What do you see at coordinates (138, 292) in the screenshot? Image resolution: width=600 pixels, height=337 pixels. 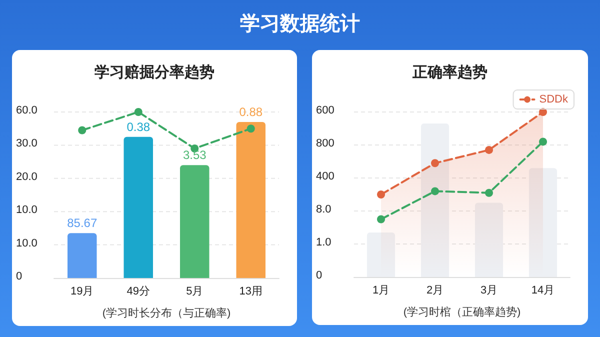 I see `x-tick-label: 49分` at bounding box center [138, 292].